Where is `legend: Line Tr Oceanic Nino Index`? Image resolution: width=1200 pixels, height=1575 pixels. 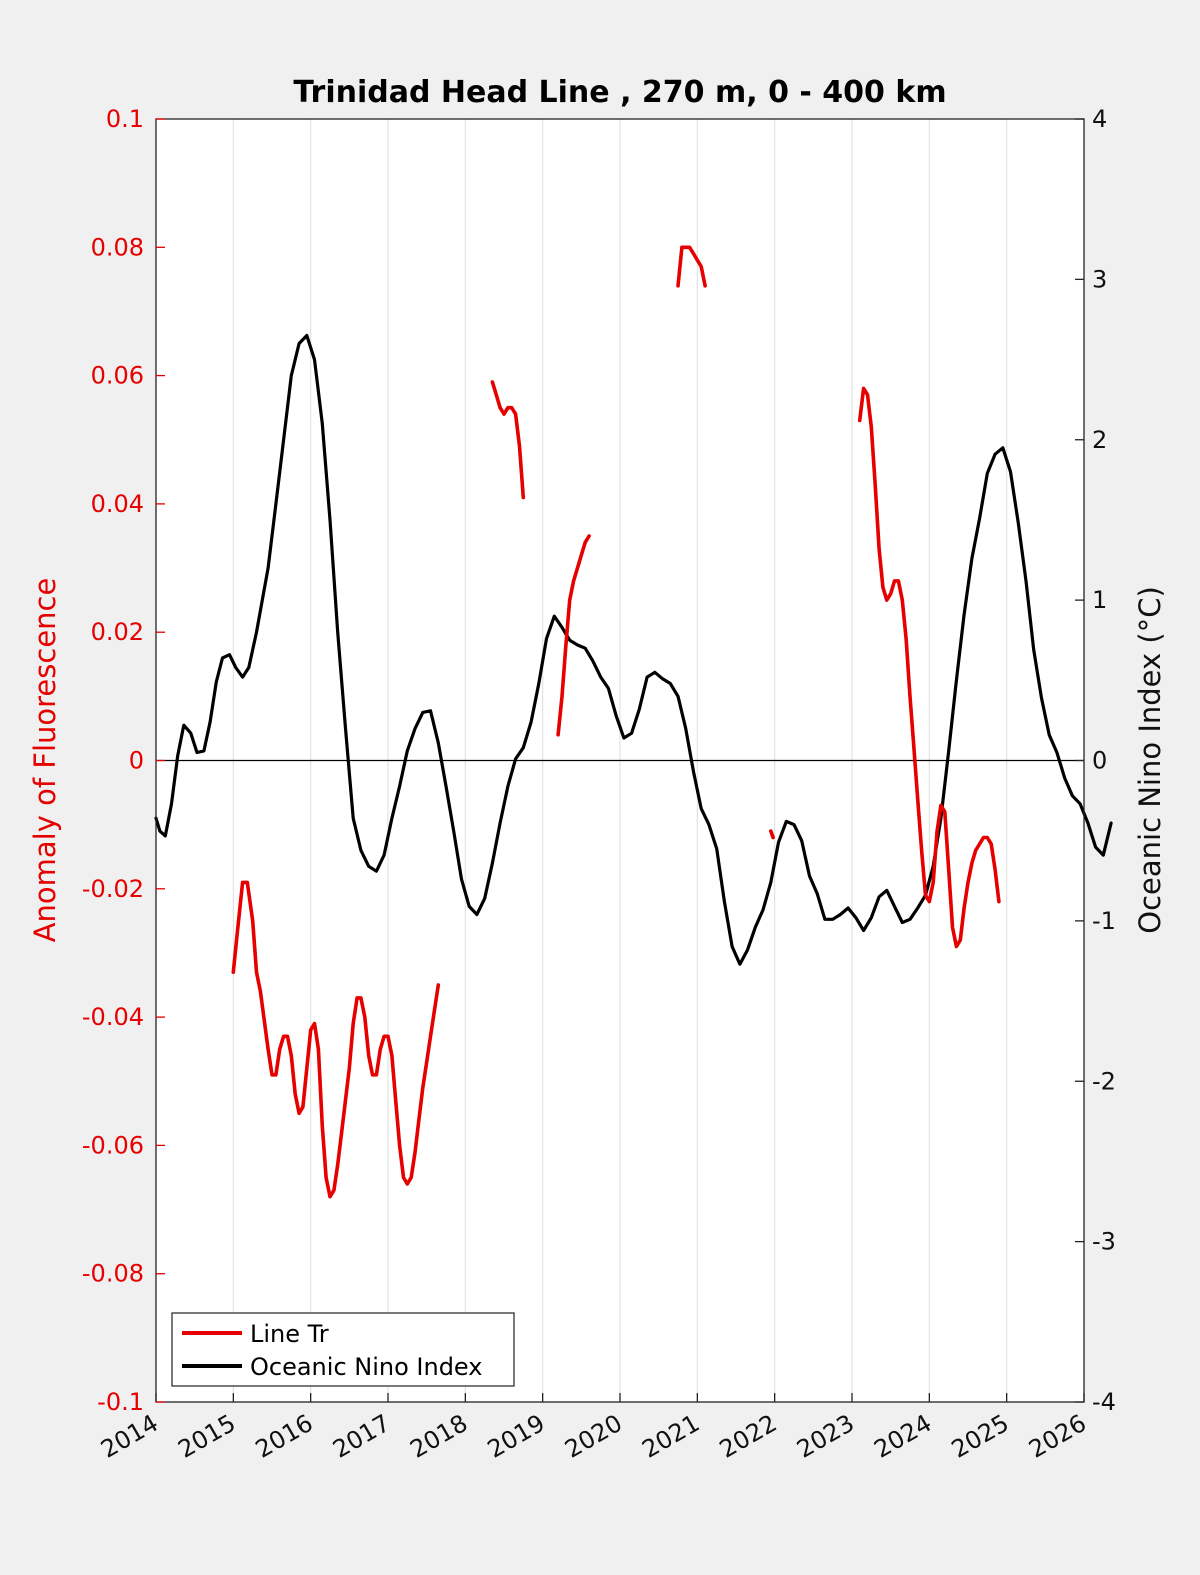
legend: Line Tr Oceanic Nino Index is located at coordinates (343, 1349).